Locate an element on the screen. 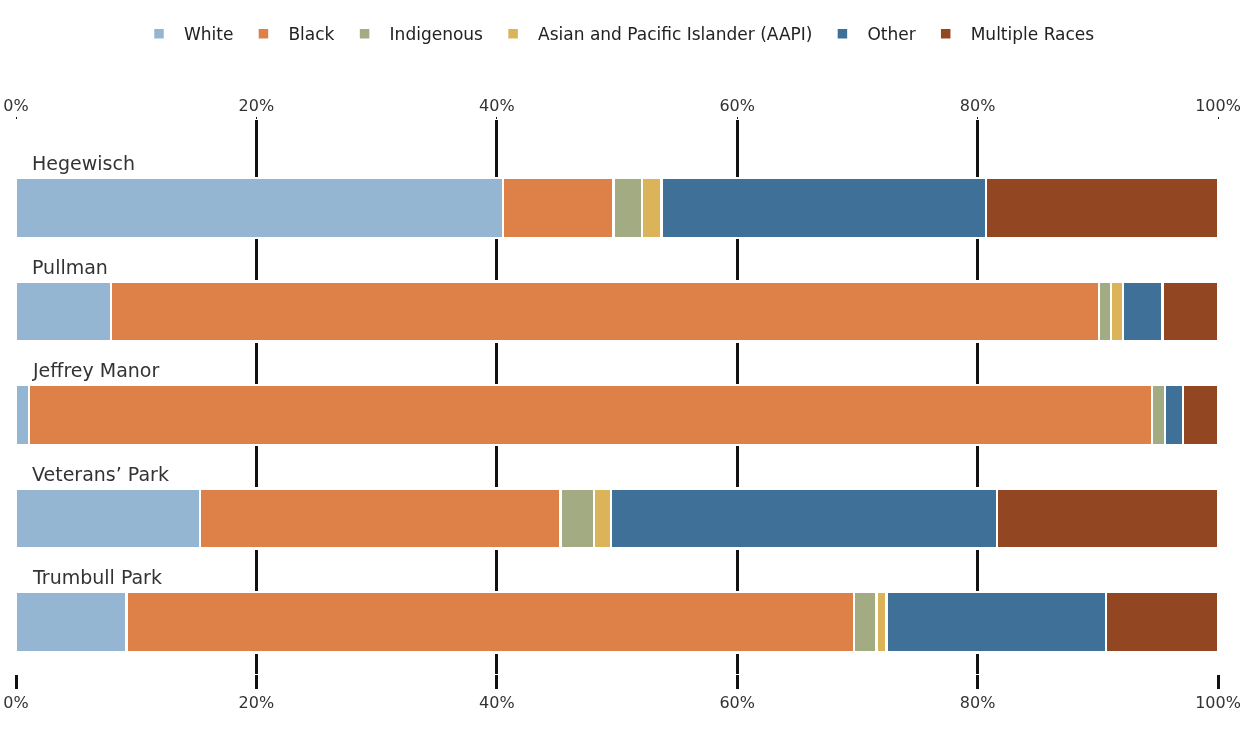 This screenshot has height=736, width=1248. legend-label: Black is located at coordinates (311, 34).